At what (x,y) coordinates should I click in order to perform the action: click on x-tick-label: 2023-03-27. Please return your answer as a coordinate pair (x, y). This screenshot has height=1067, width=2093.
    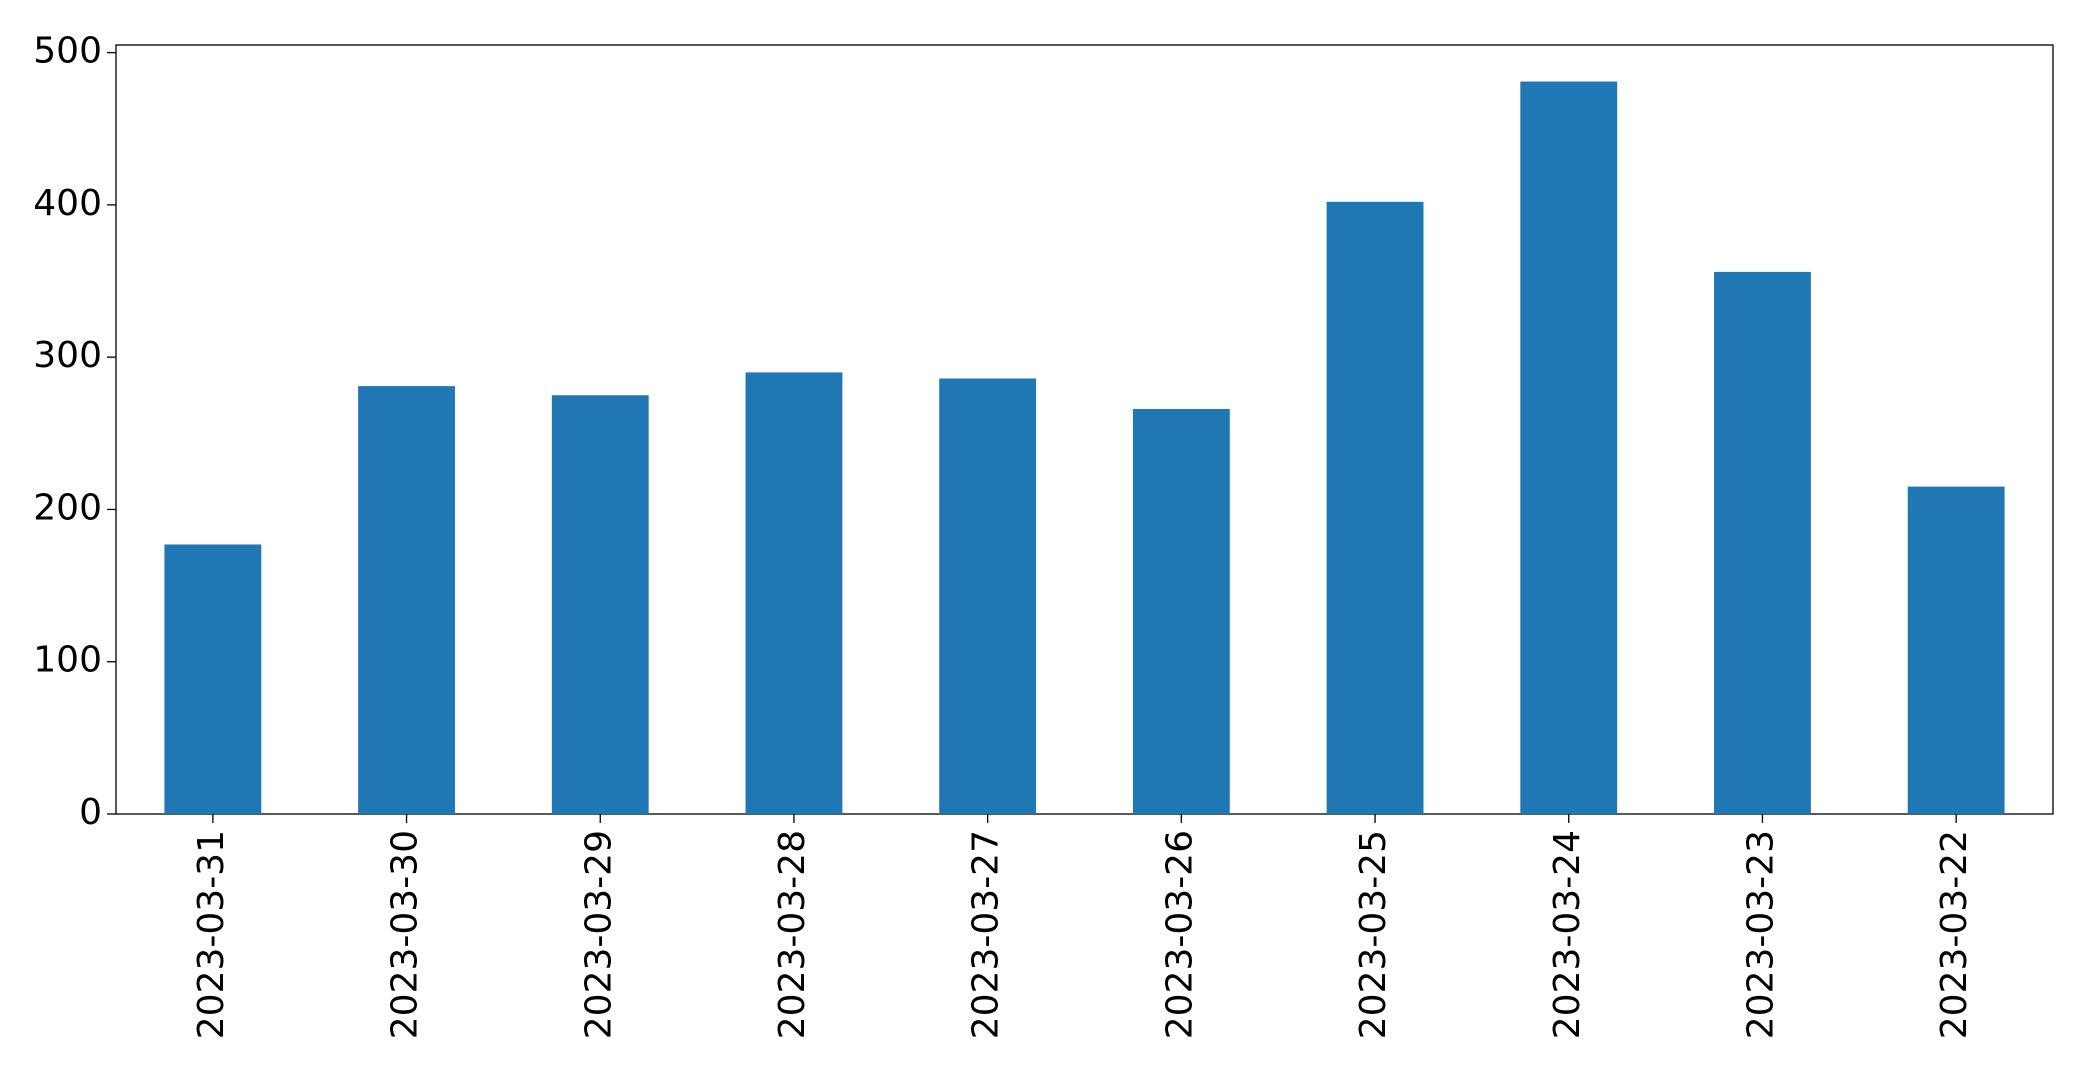
    Looking at the image, I should click on (986, 934).